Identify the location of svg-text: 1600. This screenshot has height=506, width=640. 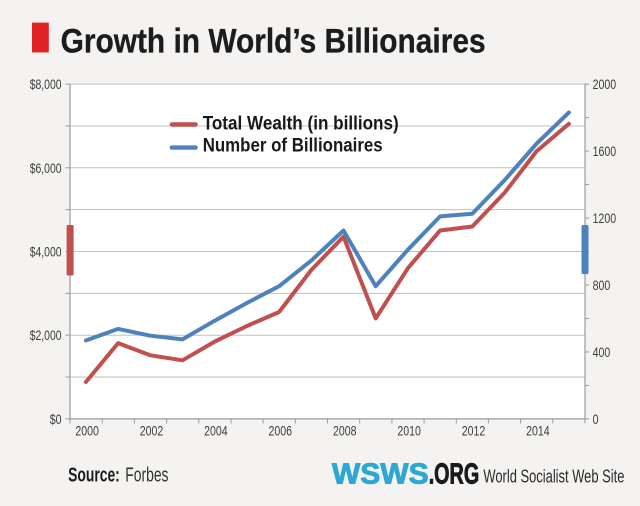
(605, 152).